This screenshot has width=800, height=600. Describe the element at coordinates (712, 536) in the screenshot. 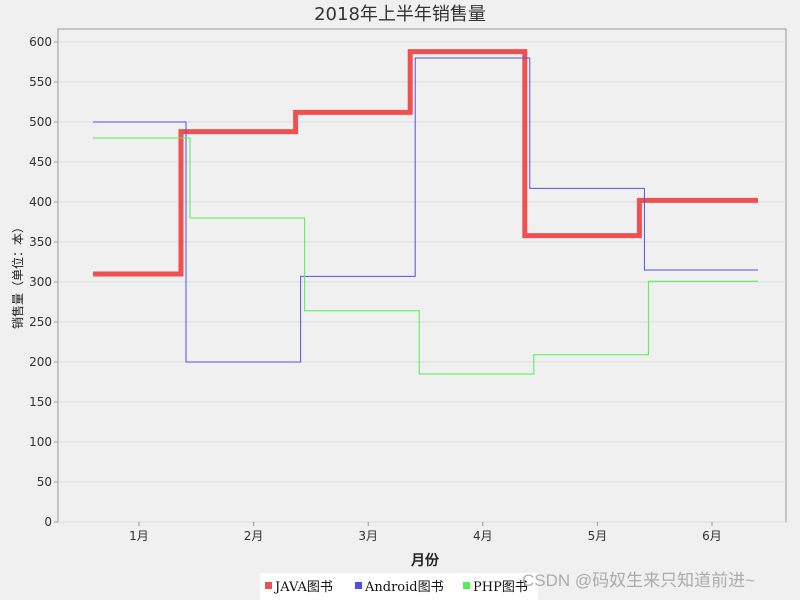

I see `x-tick-label: 6月` at that location.